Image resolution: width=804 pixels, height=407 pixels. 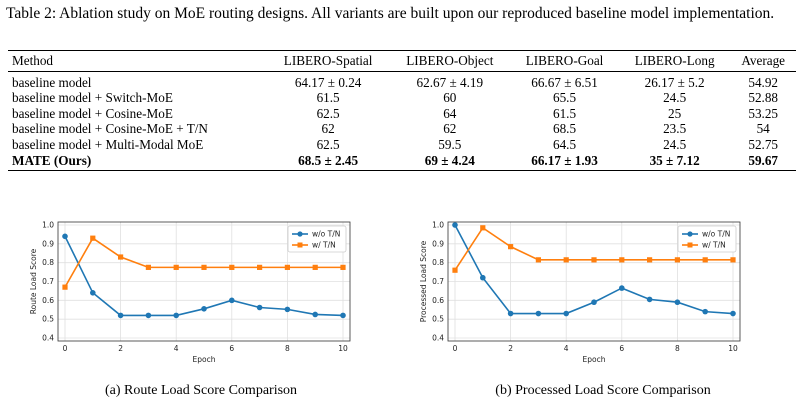 What do you see at coordinates (674, 60) in the screenshot?
I see `header-libero-long: LIBERO-Long` at bounding box center [674, 60].